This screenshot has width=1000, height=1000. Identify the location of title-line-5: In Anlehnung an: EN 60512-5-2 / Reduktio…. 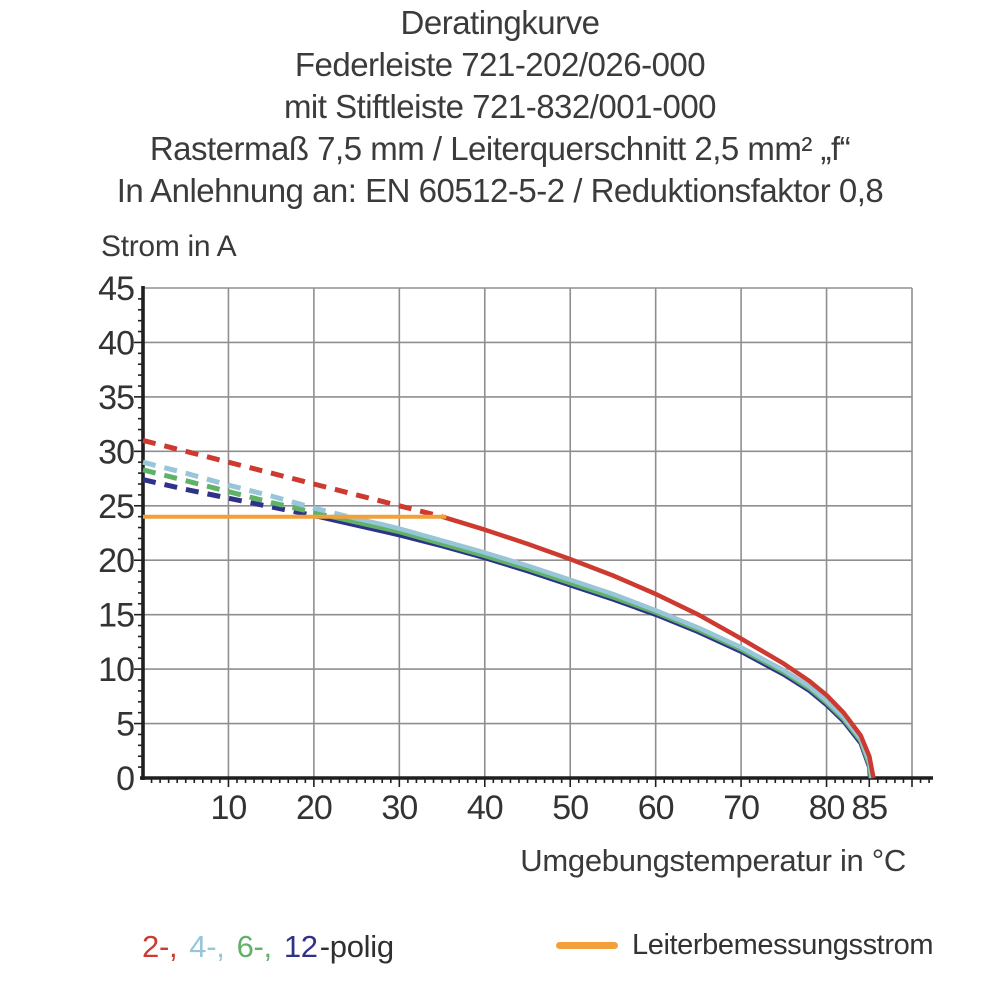
(500, 190).